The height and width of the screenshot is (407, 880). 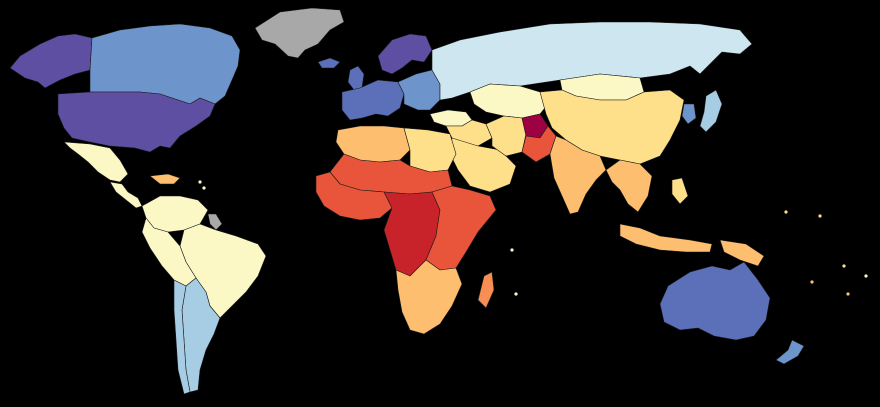 I want to click on region-india, so click(x=578, y=175).